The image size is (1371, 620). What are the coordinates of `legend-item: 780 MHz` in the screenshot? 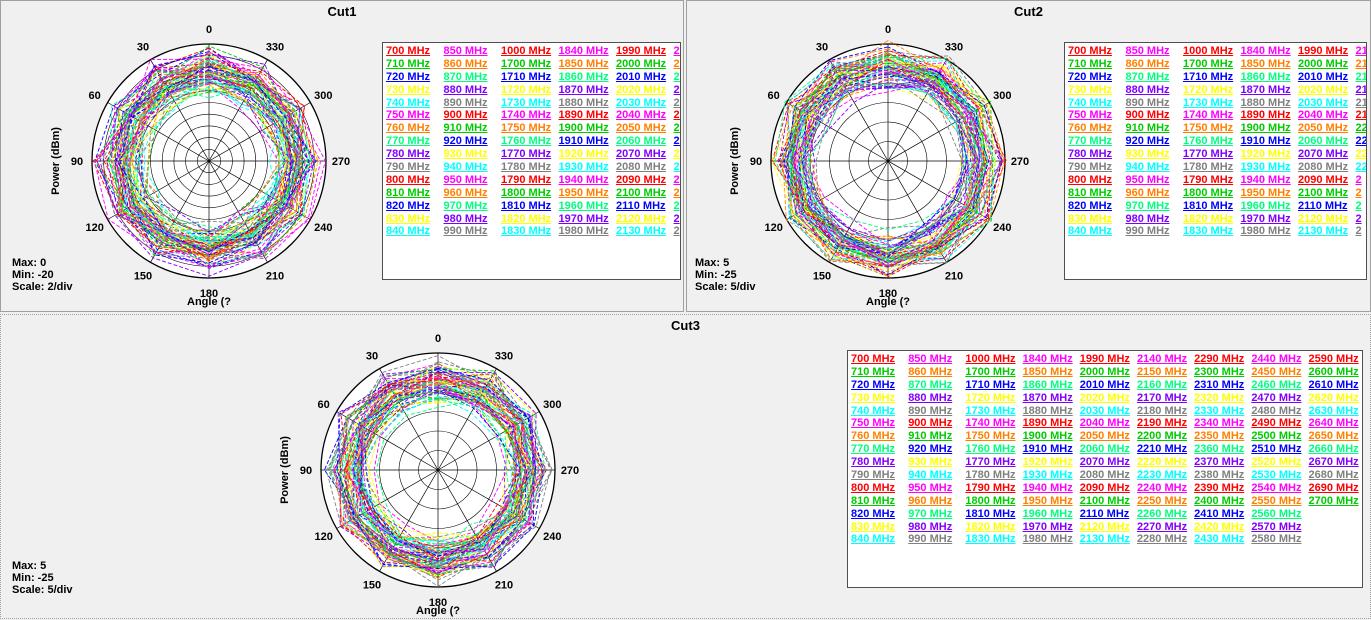 It's located at (873, 462).